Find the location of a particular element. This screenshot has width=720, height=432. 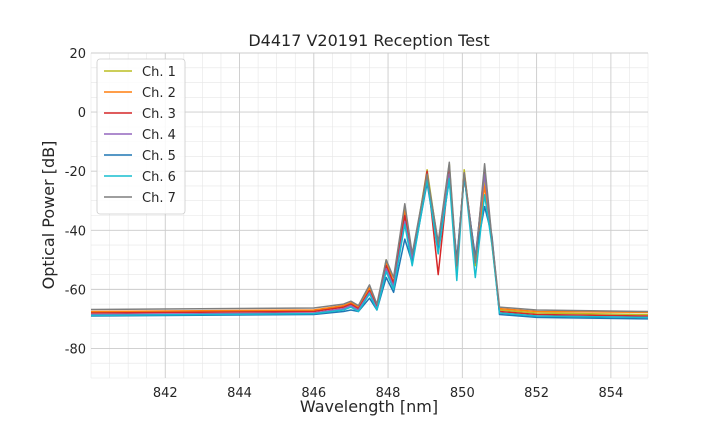

y-tick-label: -80 is located at coordinates (75, 349).